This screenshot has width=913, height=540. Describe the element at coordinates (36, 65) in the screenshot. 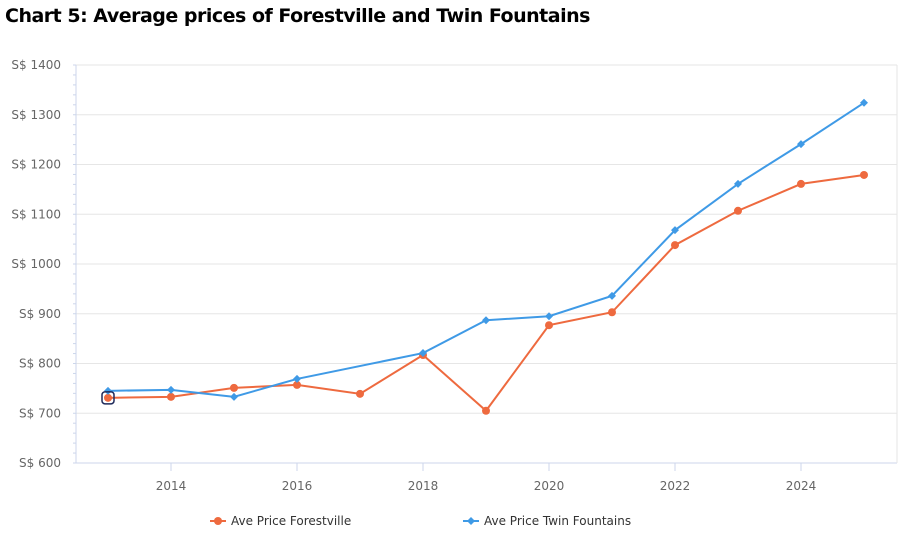

I see `y-tick-label: S$ 1400` at that location.